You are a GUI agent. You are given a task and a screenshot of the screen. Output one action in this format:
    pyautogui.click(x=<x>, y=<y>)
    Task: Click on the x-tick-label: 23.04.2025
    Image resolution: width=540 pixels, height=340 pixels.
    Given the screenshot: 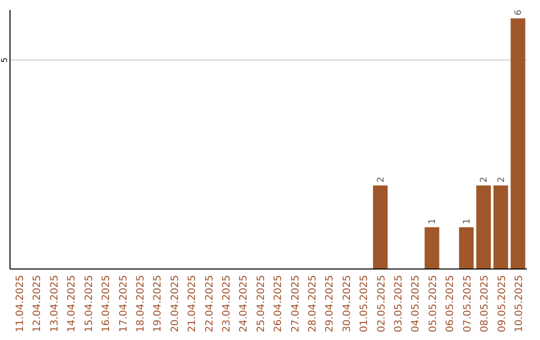 What is the action you would take?
    pyautogui.click(x=226, y=303)
    